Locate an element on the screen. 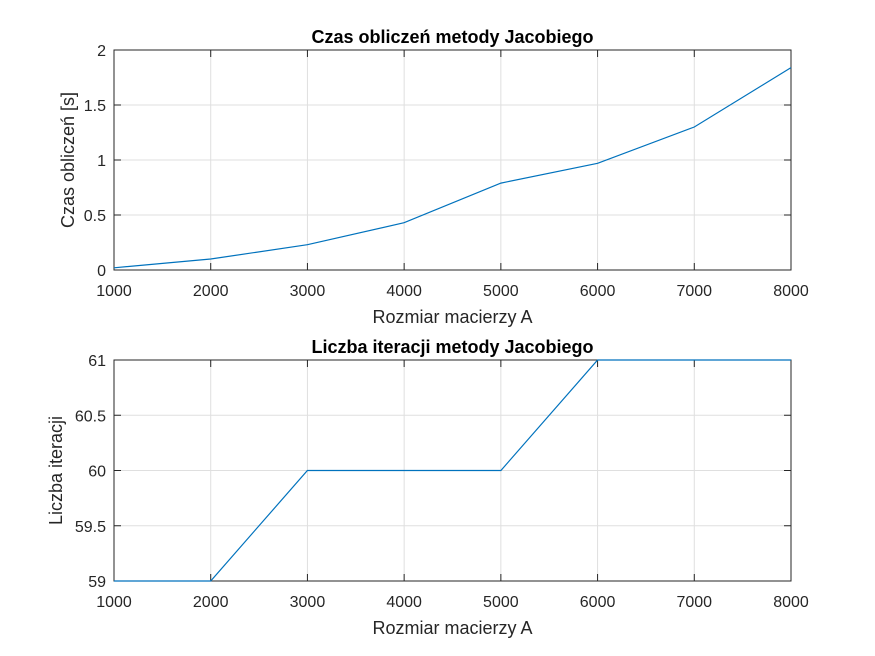  chart2-y-tick-label: 60 is located at coordinates (97, 472).